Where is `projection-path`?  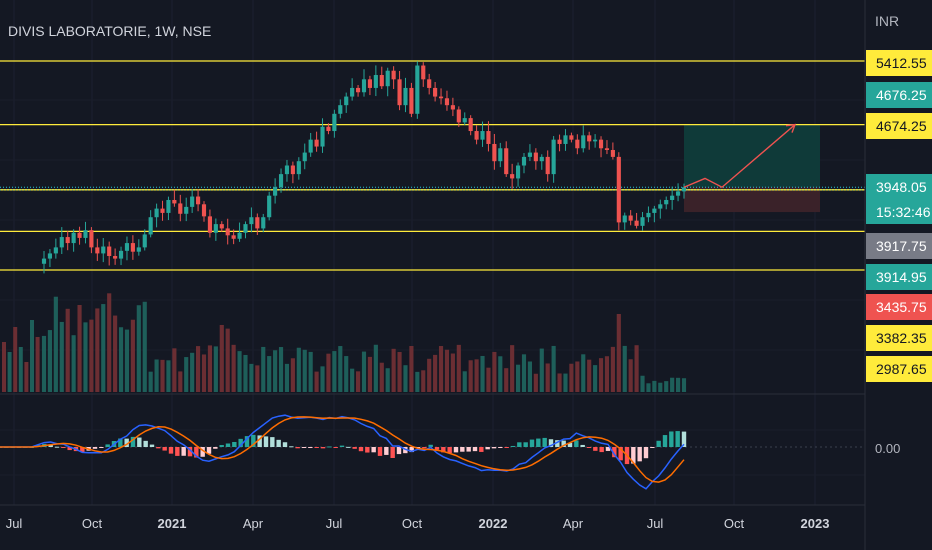
projection-path is located at coordinates (740, 156).